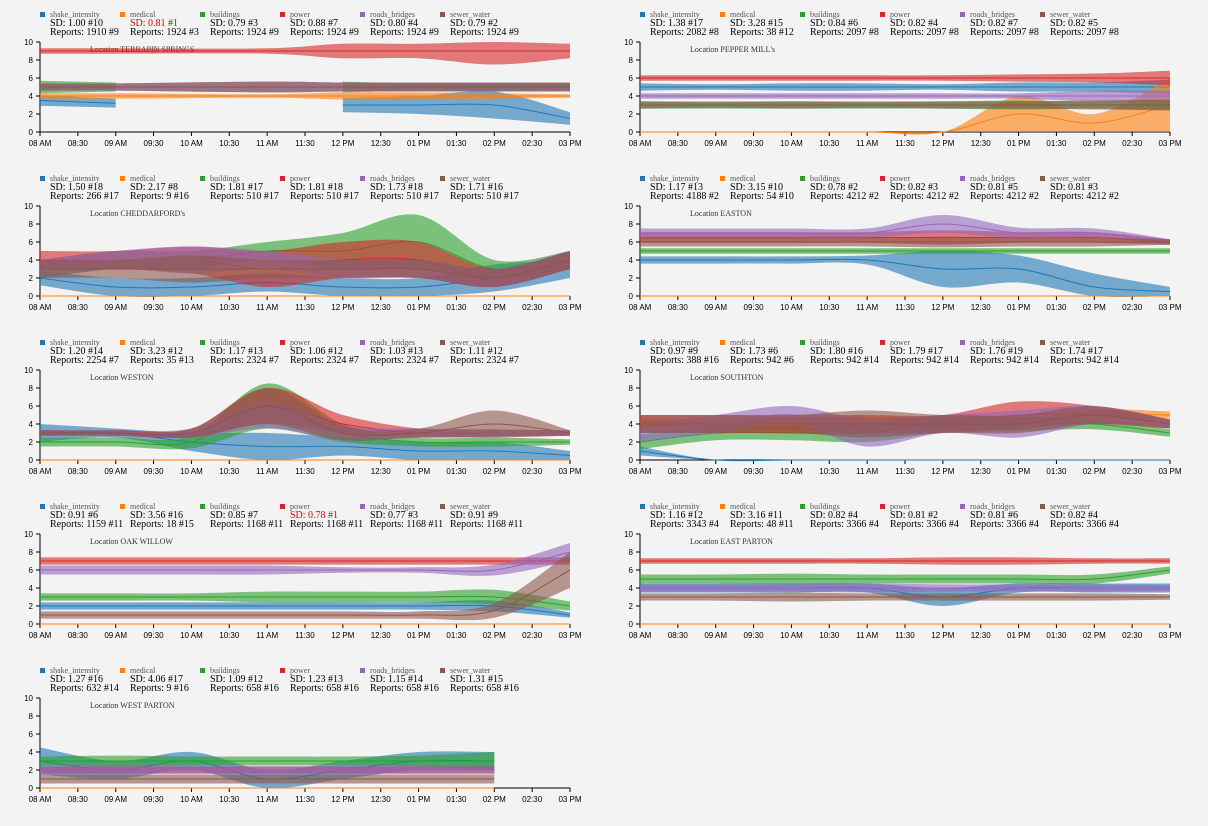 The image size is (1208, 826). I want to click on legend-sd: SD: 0.84 #6, so click(834, 23).